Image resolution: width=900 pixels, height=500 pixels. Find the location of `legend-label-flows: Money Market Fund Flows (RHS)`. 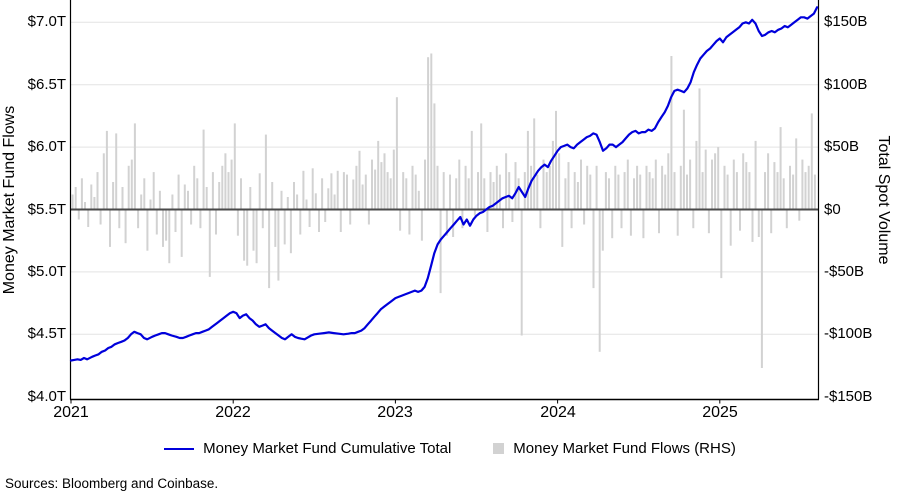

legend-label-flows: Money Market Fund Flows (RHS) is located at coordinates (624, 448).